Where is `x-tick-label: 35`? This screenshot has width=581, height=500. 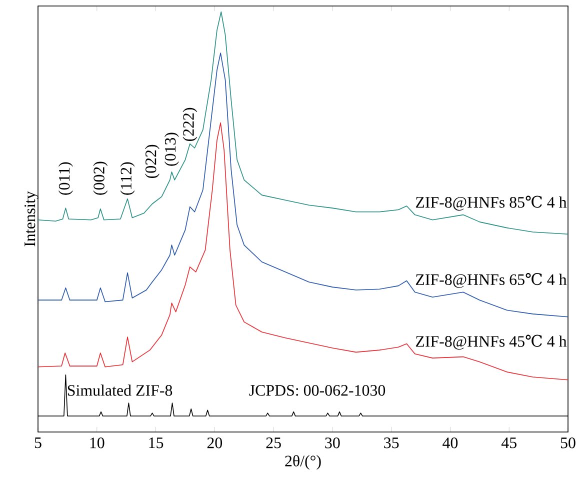 x-tick-label: 35 is located at coordinates (391, 443).